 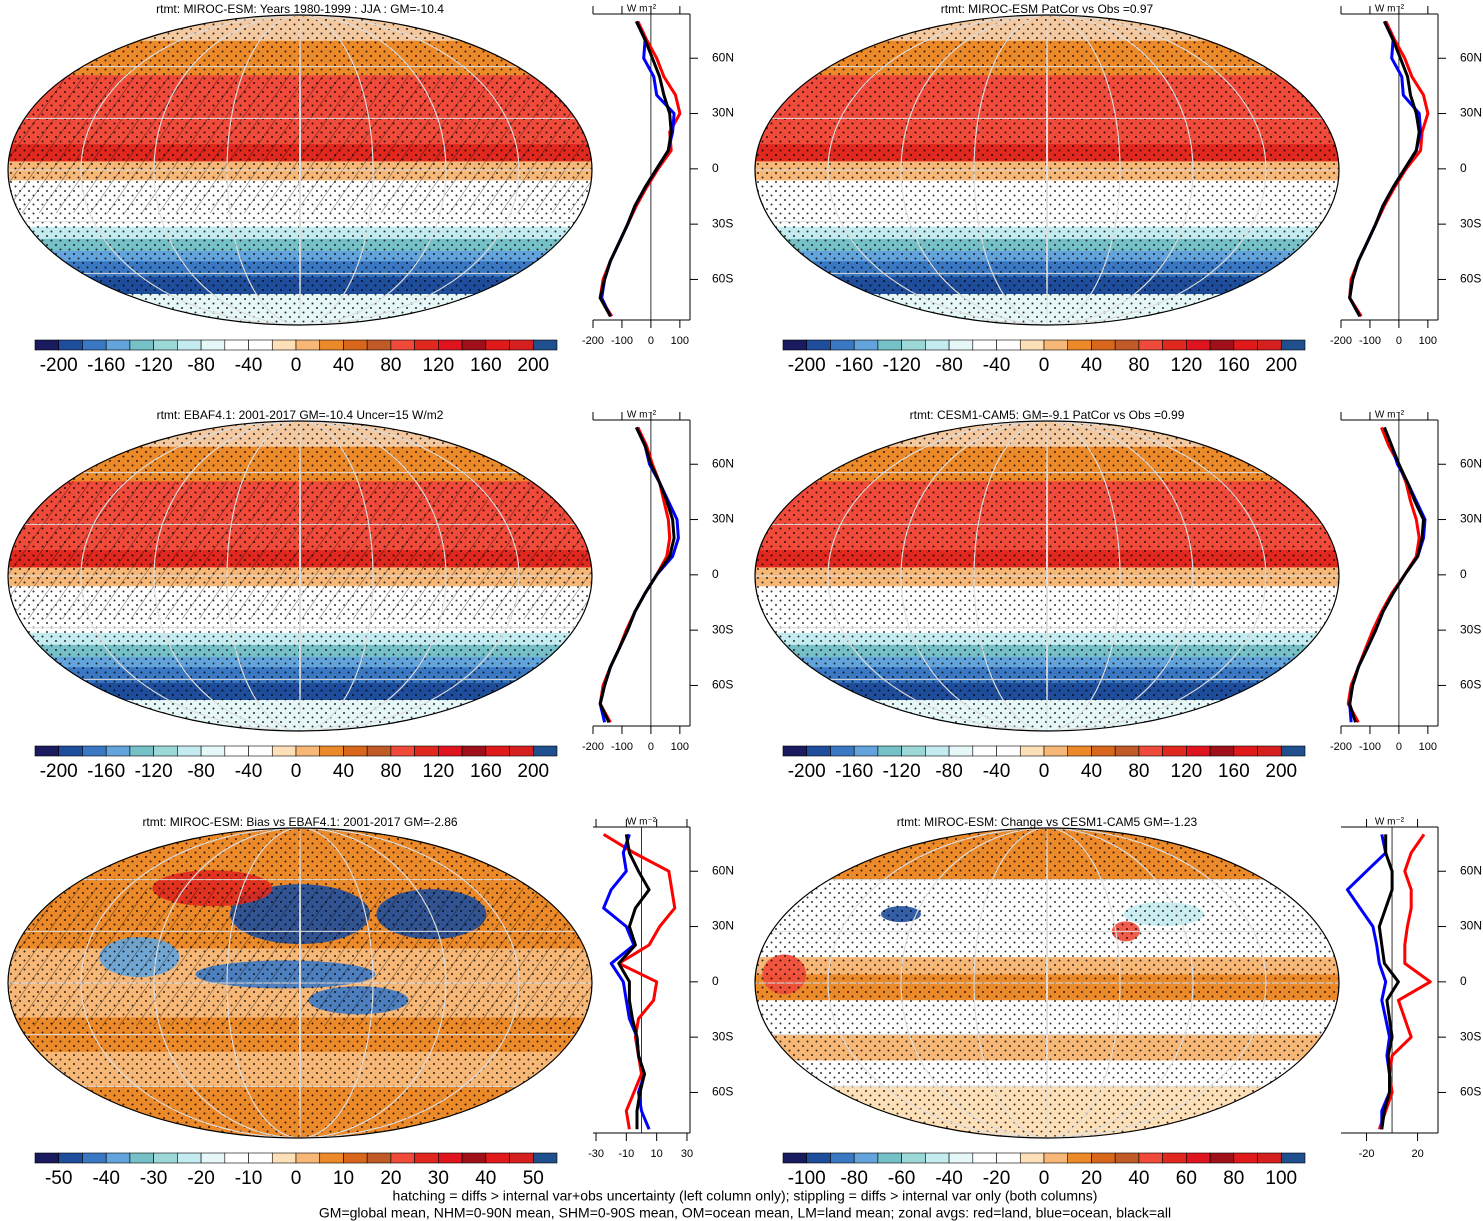 I want to click on colorbar-label: 200, so click(x=1281, y=365).